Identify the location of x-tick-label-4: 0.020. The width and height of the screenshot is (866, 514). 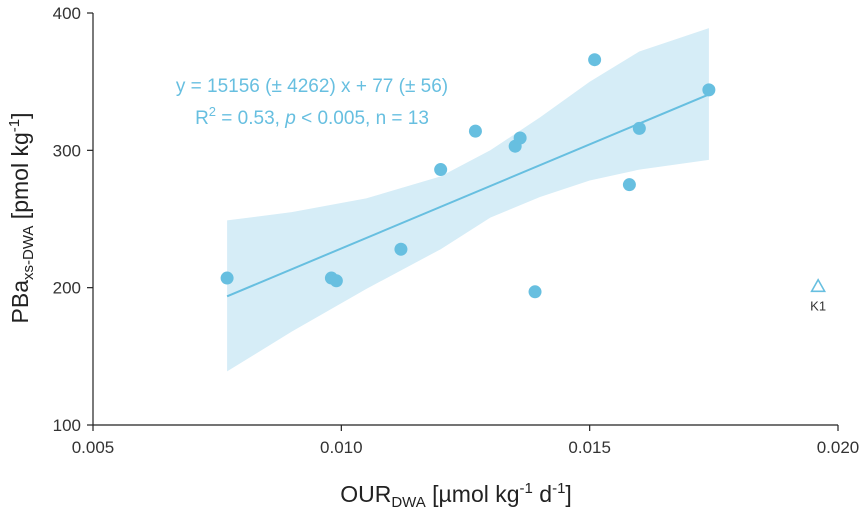
(838, 447).